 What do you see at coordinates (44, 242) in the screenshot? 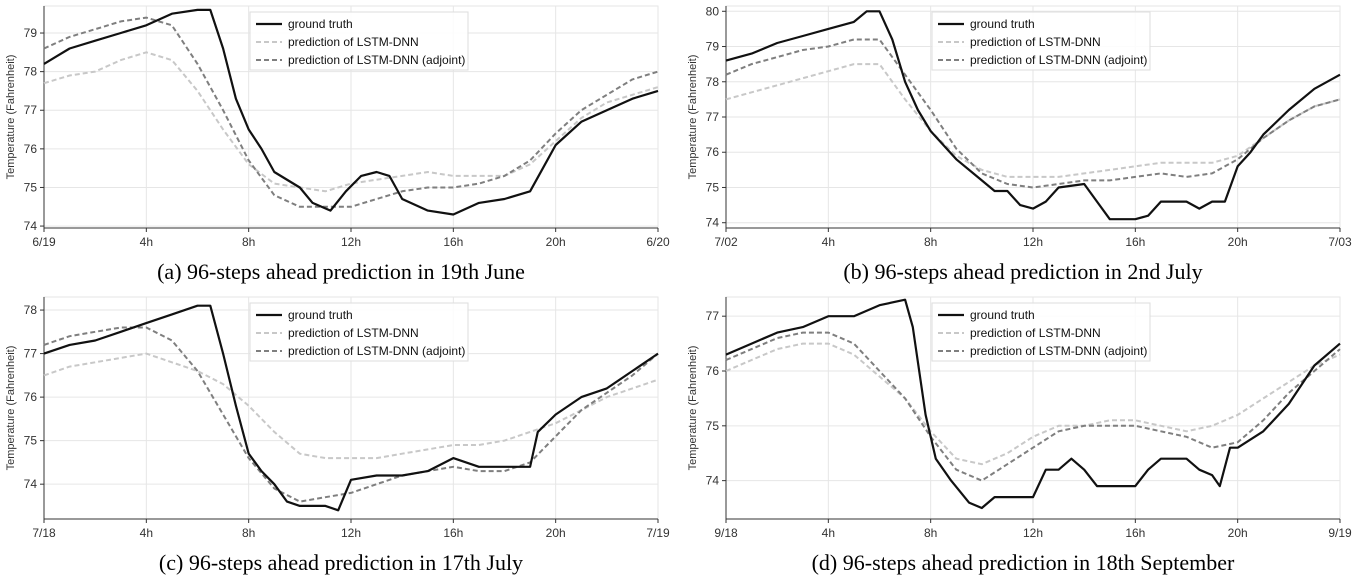
I see `x-tick-label: 6/19` at bounding box center [44, 242].